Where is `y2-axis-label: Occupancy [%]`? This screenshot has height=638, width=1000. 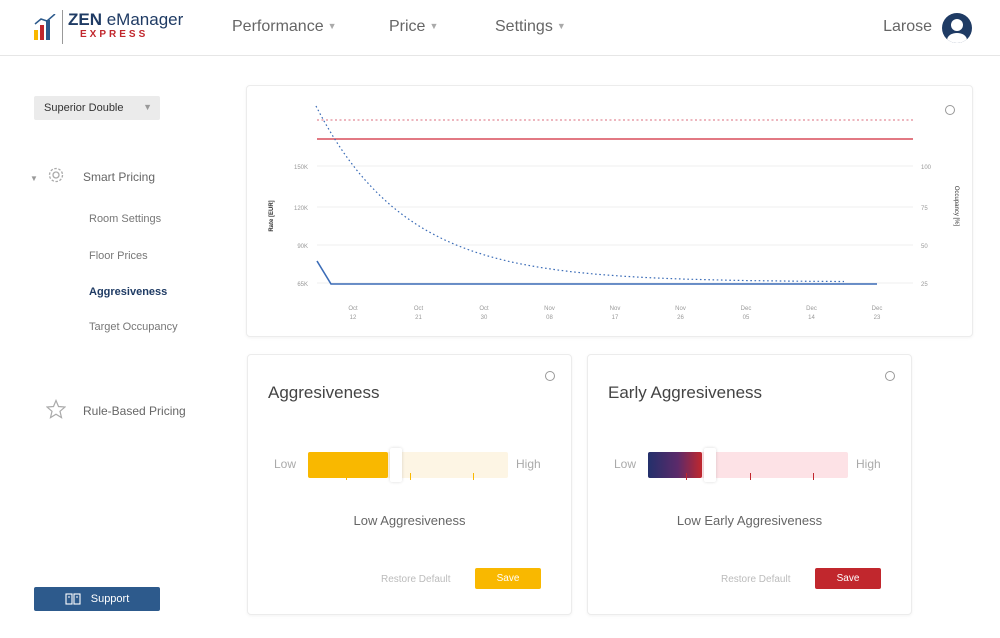
y2-axis-label: Occupancy [%] is located at coordinates (956, 206).